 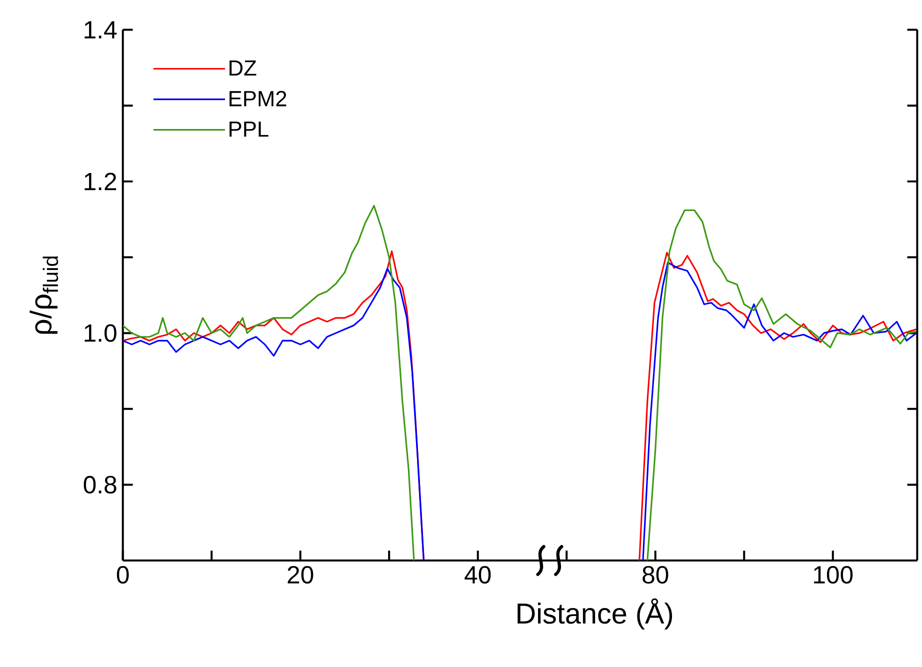 What do you see at coordinates (44, 295) in the screenshot?
I see `y-axis-title: ρ/ρ$_{fluid}$` at bounding box center [44, 295].